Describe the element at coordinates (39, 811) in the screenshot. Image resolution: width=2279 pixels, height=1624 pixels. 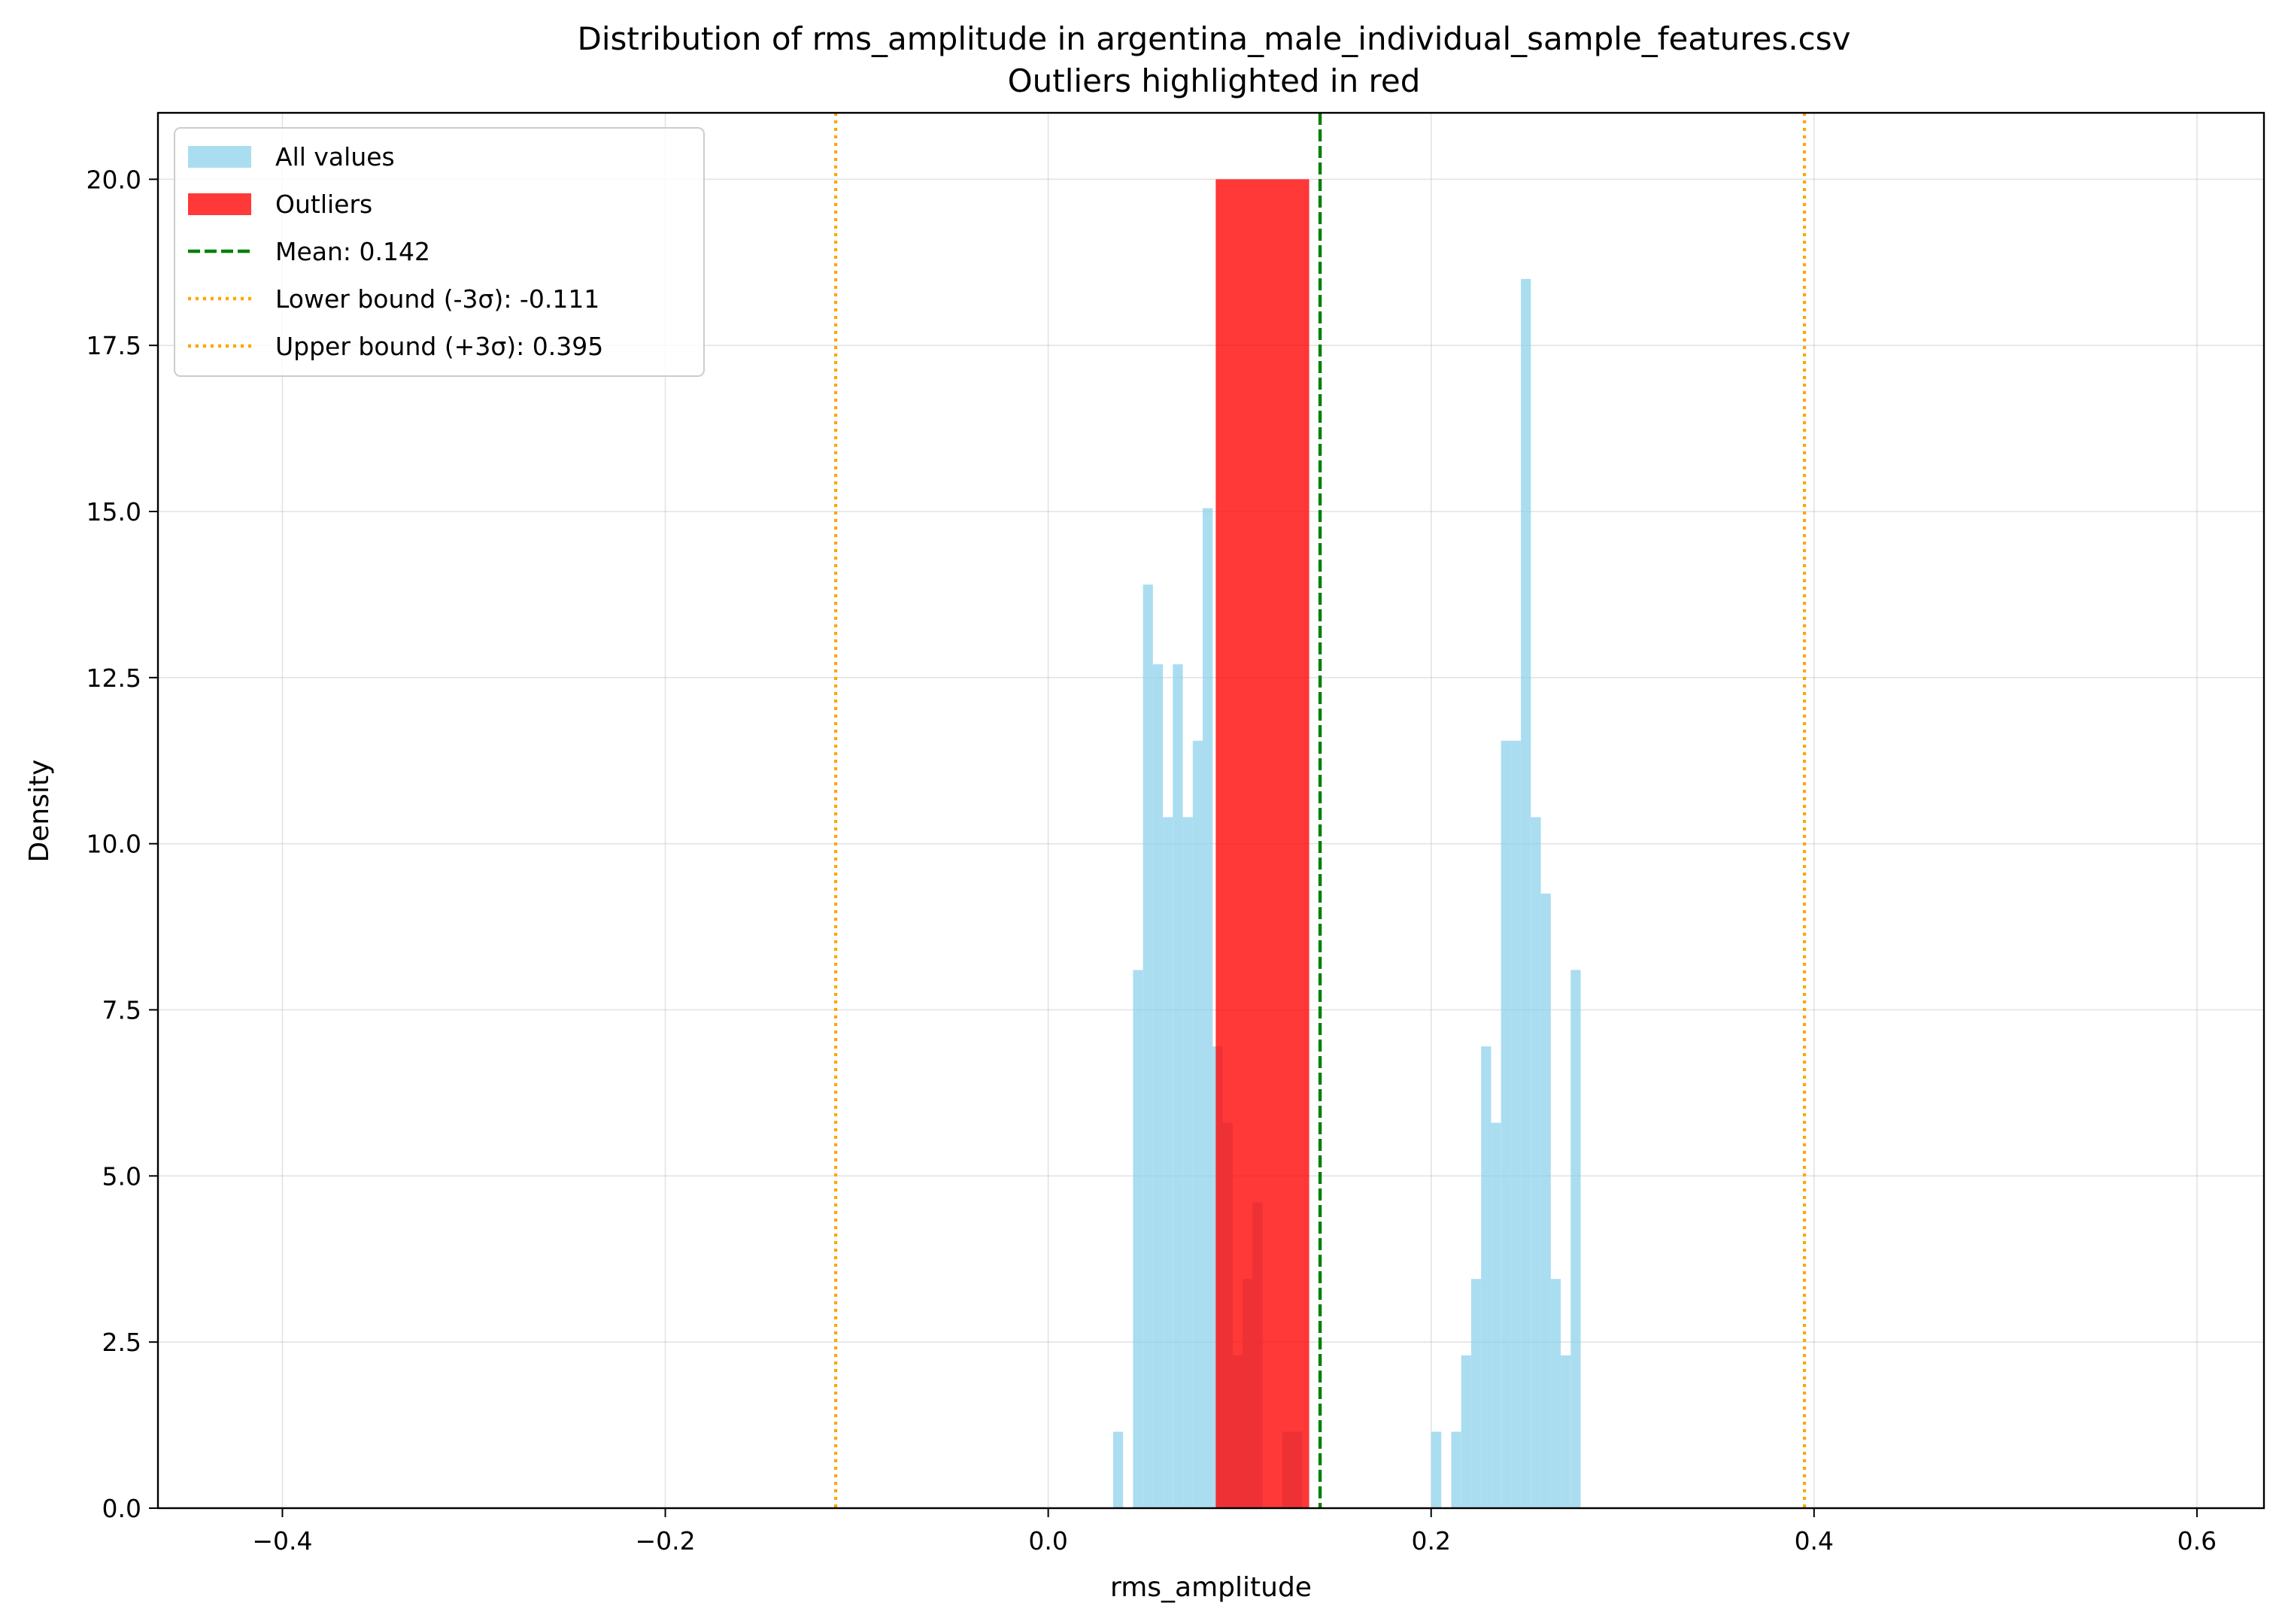
I see `y-axis-label: Density` at that location.